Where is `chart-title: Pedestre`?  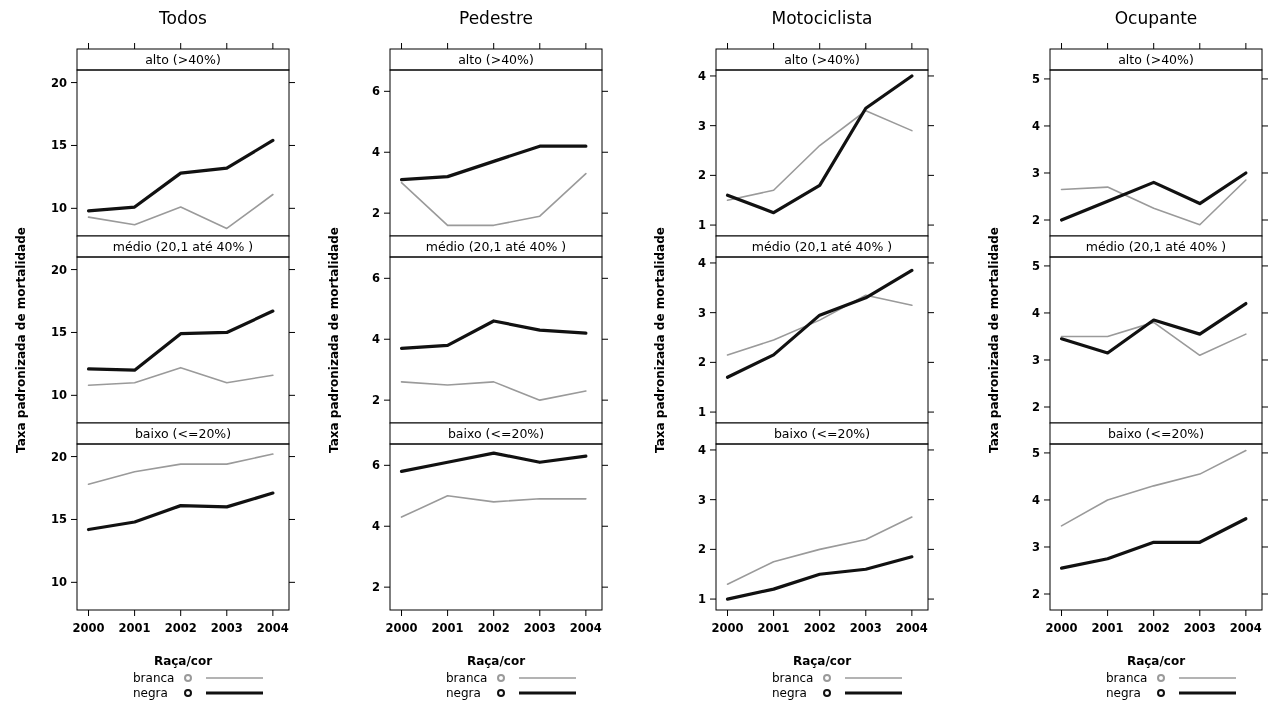
chart-title: Pedestre is located at coordinates (496, 18).